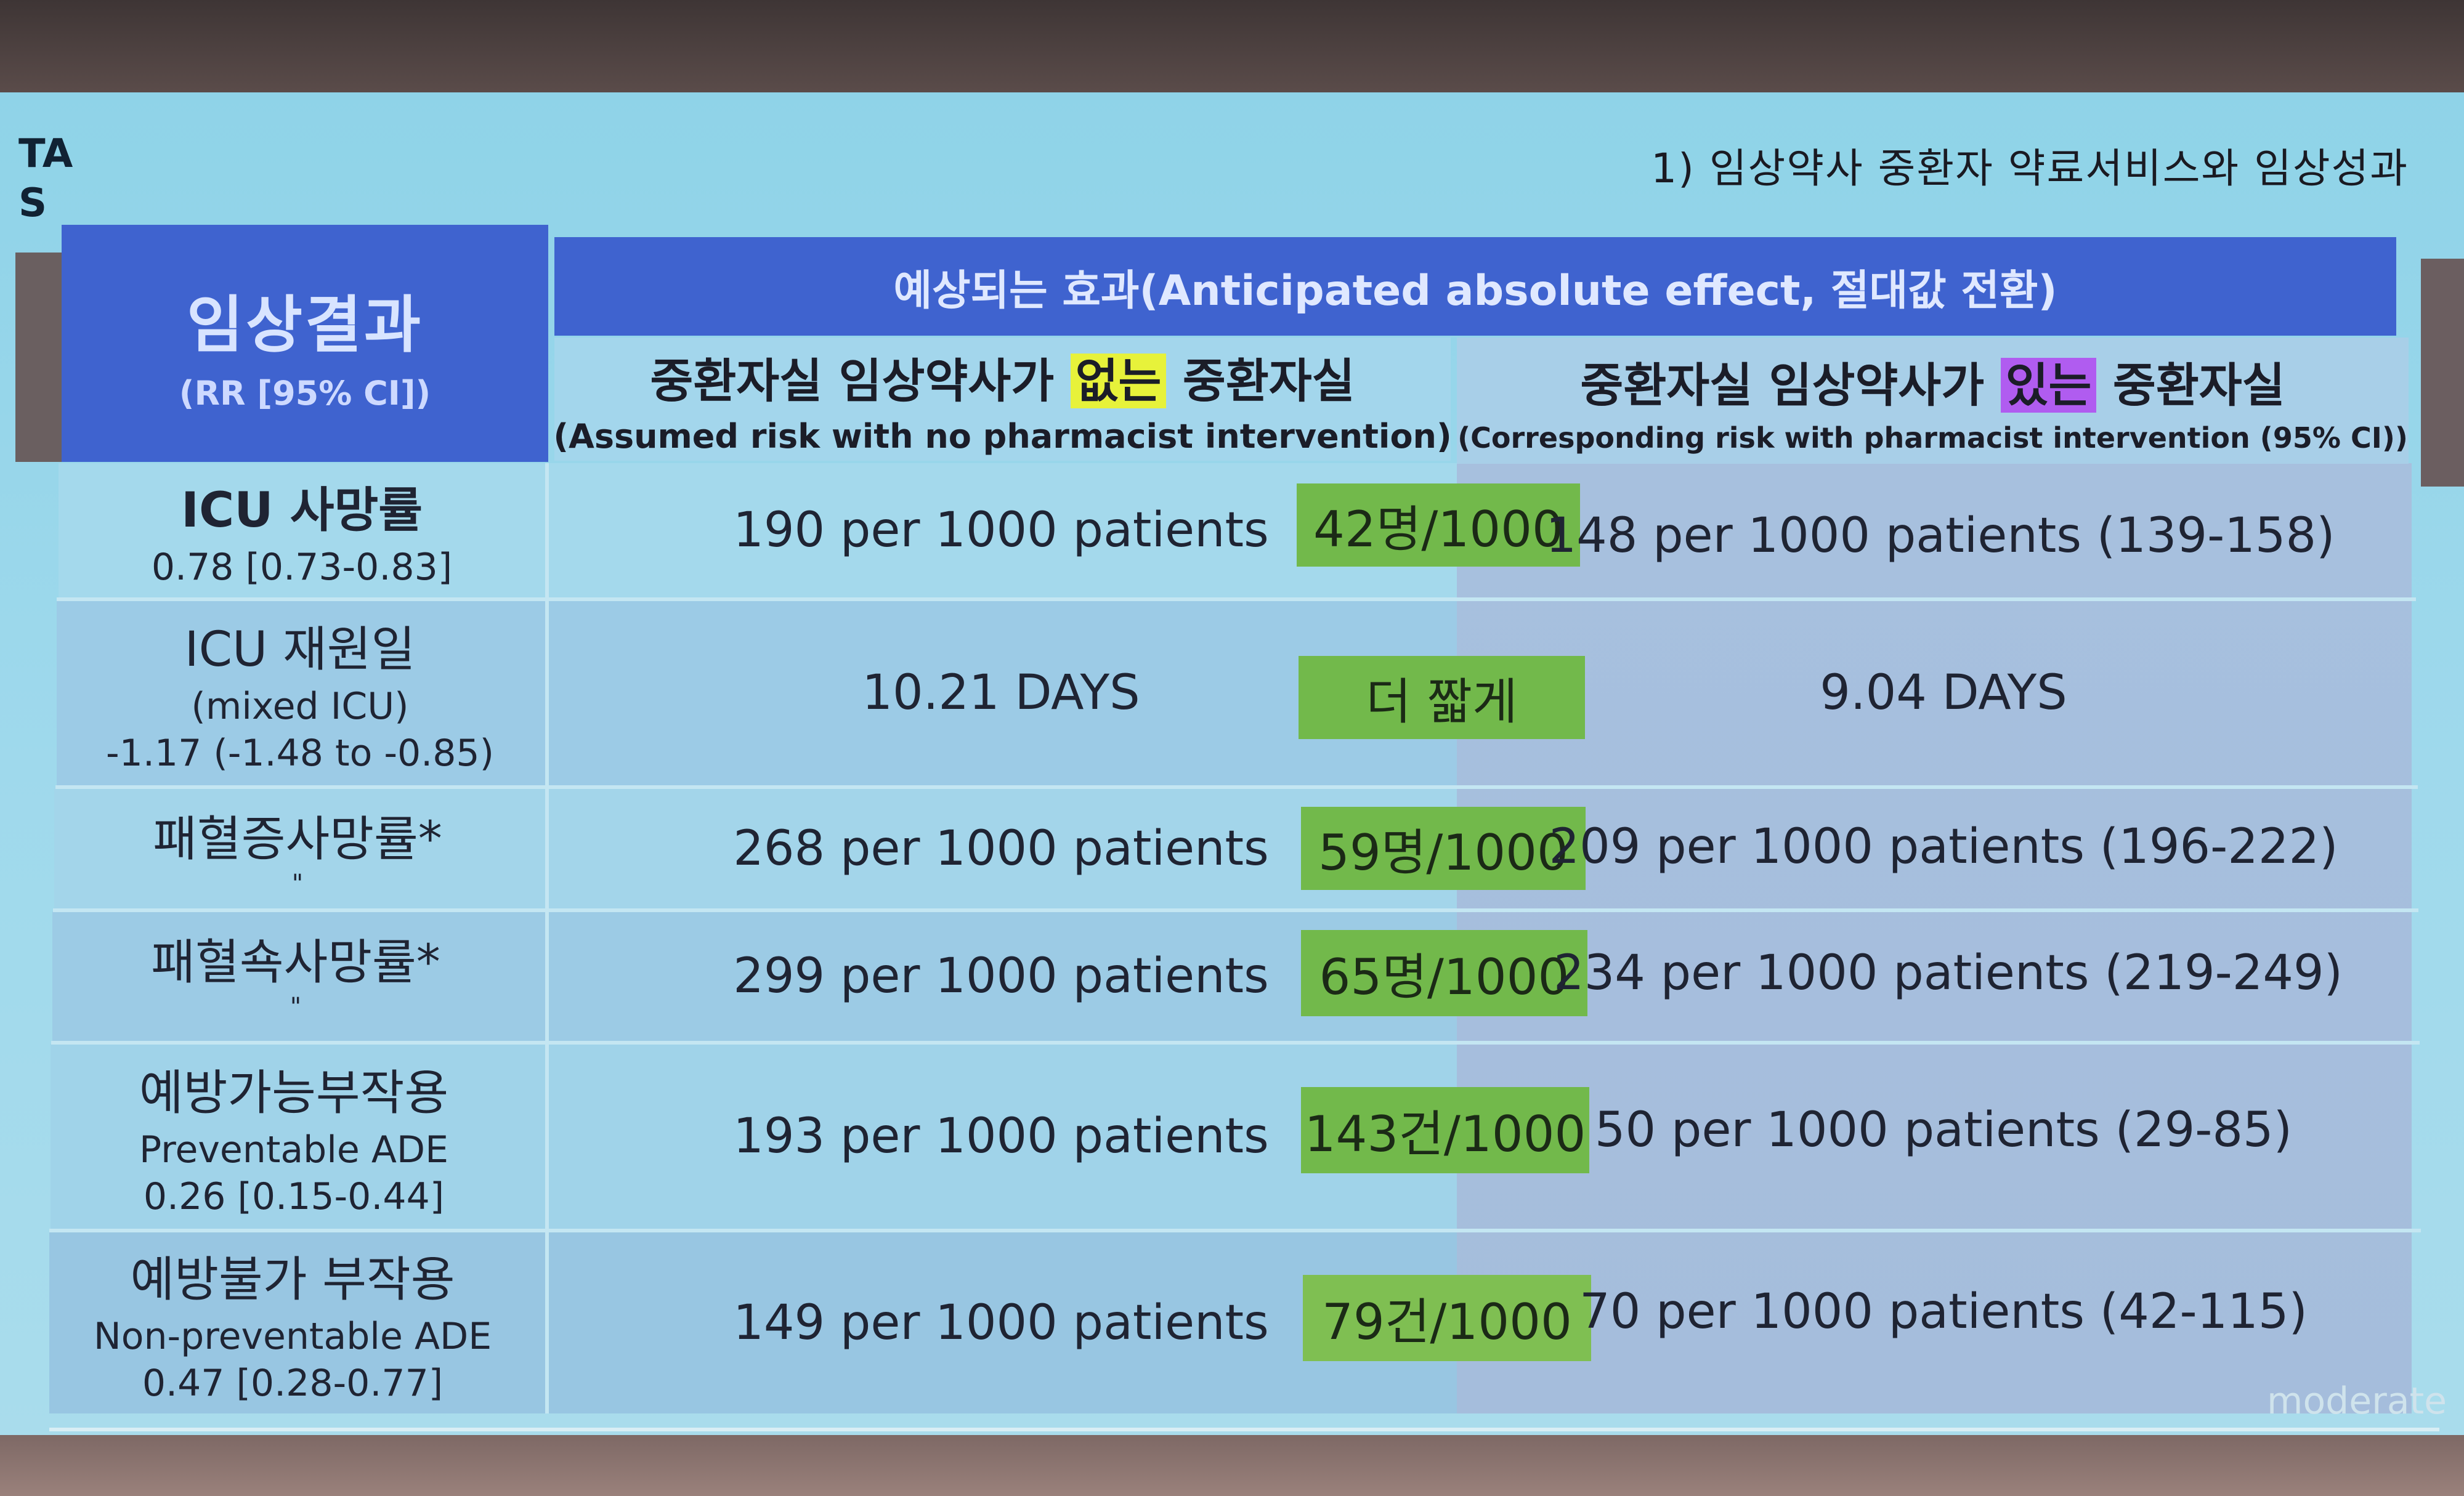  I want to click on without-header-text-before: 중환자실 임상약사가, so click(860, 380).